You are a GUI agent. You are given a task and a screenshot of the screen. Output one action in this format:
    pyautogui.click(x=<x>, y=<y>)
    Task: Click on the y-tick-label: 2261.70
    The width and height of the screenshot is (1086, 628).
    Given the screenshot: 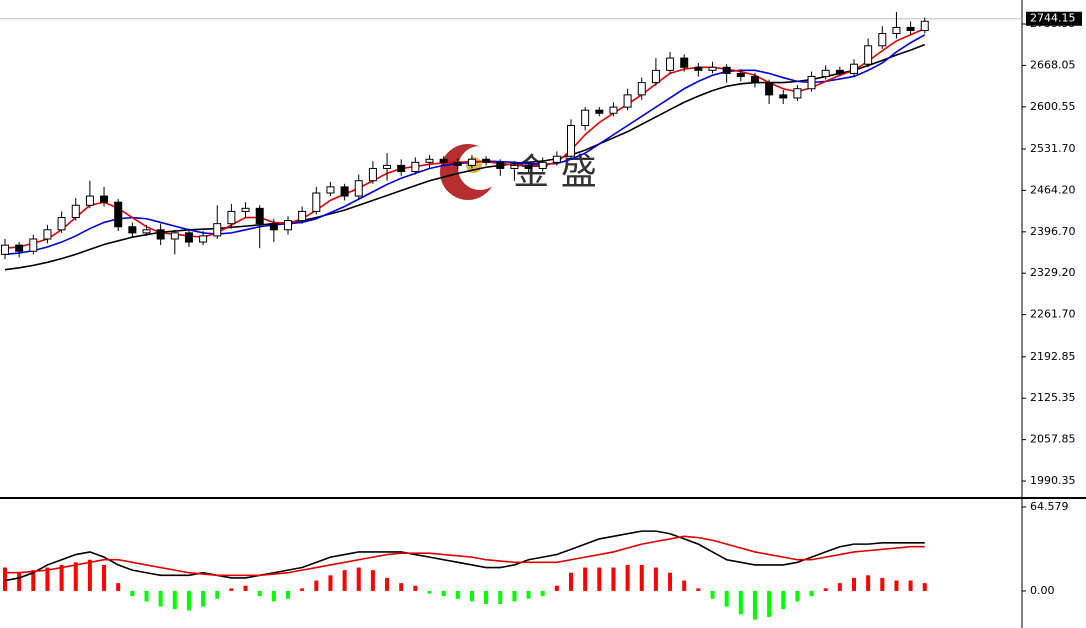 What is the action you would take?
    pyautogui.click(x=1053, y=314)
    